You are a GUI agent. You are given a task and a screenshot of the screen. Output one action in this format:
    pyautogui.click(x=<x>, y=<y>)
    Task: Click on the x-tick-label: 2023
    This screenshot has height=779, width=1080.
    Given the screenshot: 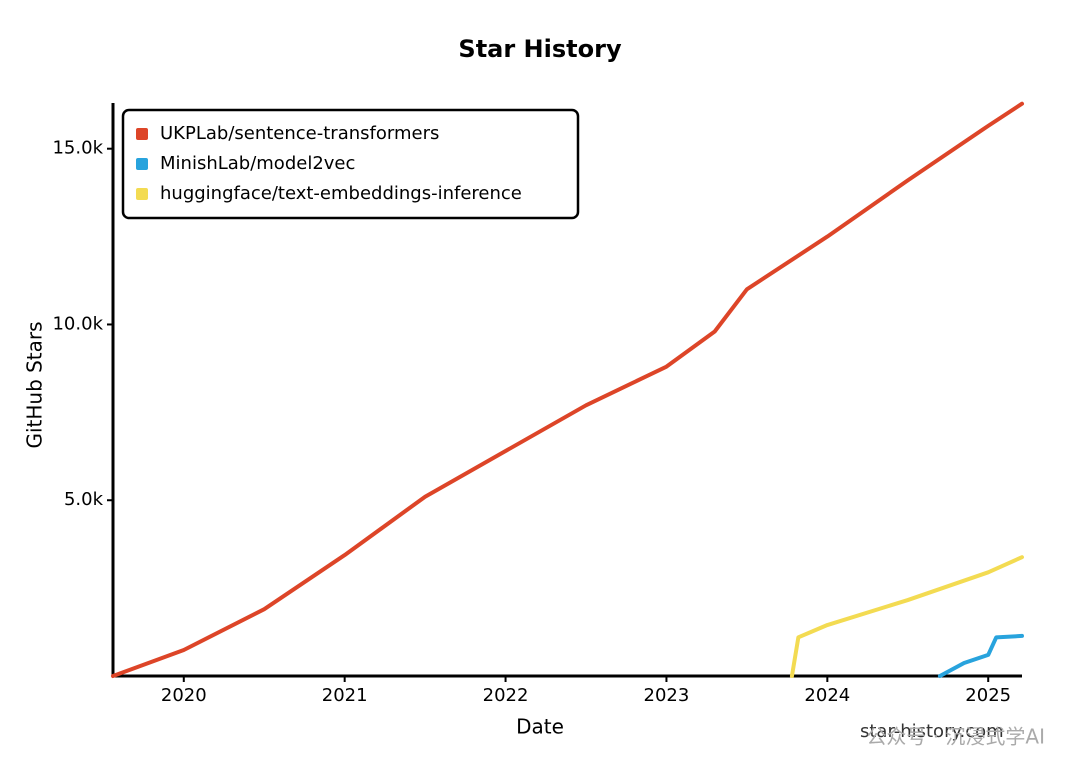 What is the action you would take?
    pyautogui.click(x=667, y=695)
    